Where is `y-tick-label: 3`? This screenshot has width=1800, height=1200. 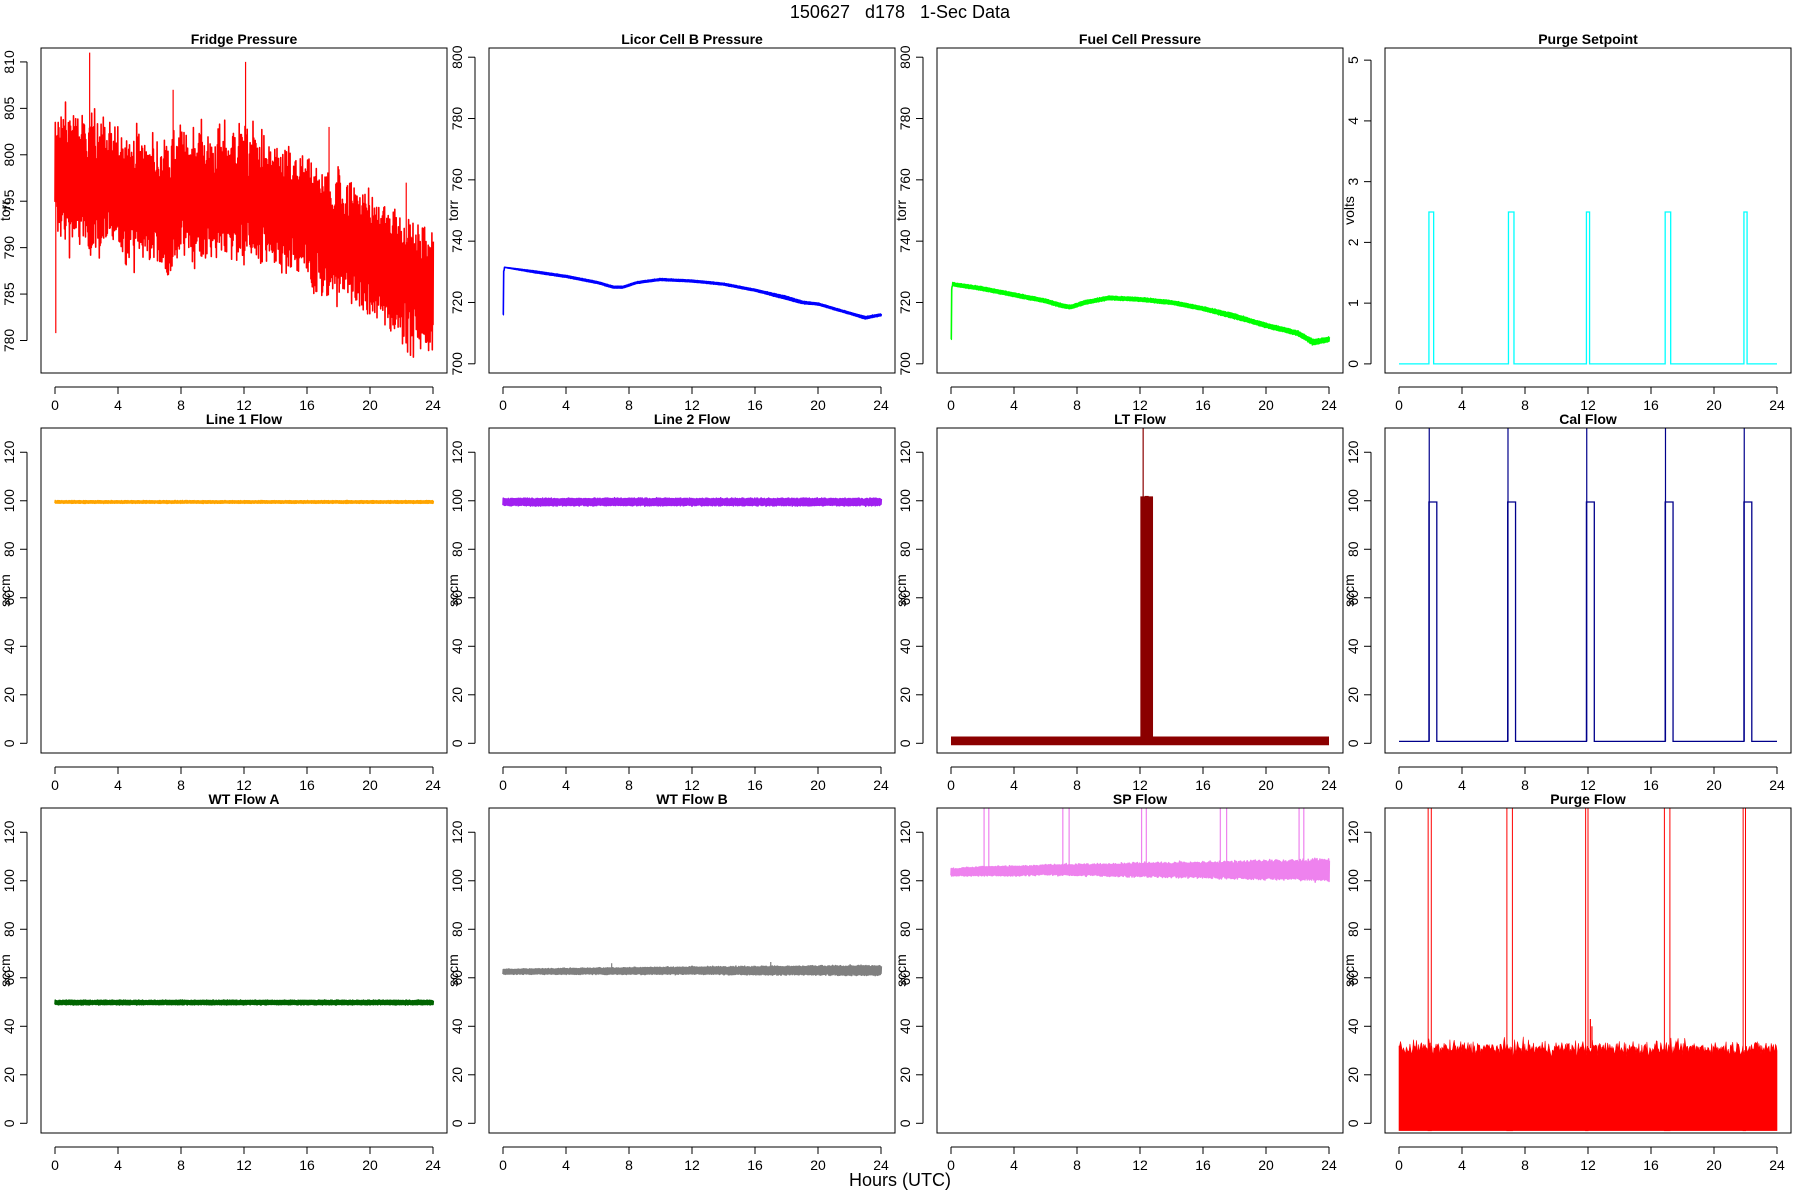
y-tick-label: 3 is located at coordinates (1353, 182).